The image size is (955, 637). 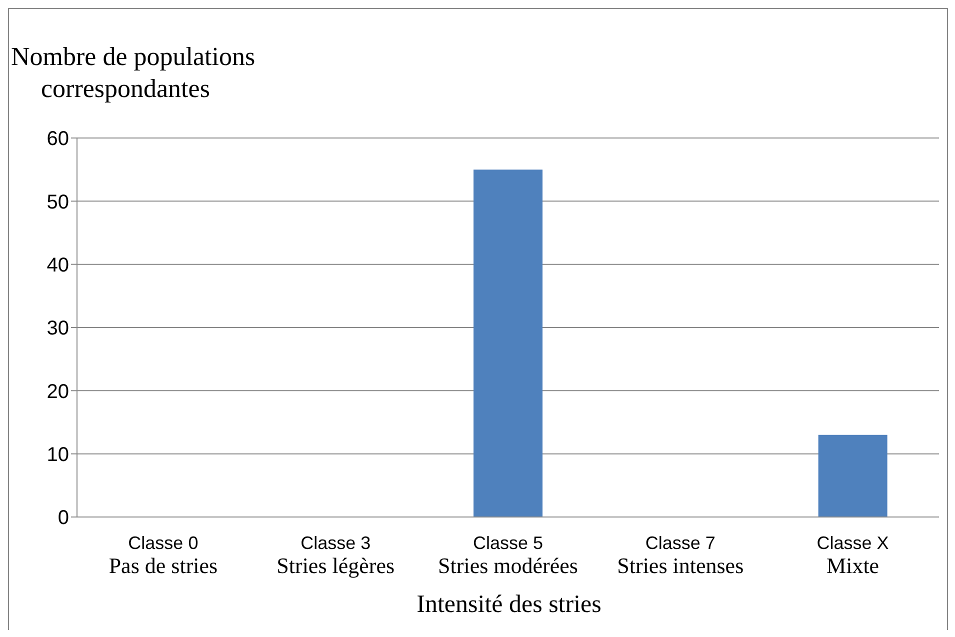 What do you see at coordinates (680, 555) in the screenshot?
I see `x-tick-label: Classe 7 Stries intenses` at bounding box center [680, 555].